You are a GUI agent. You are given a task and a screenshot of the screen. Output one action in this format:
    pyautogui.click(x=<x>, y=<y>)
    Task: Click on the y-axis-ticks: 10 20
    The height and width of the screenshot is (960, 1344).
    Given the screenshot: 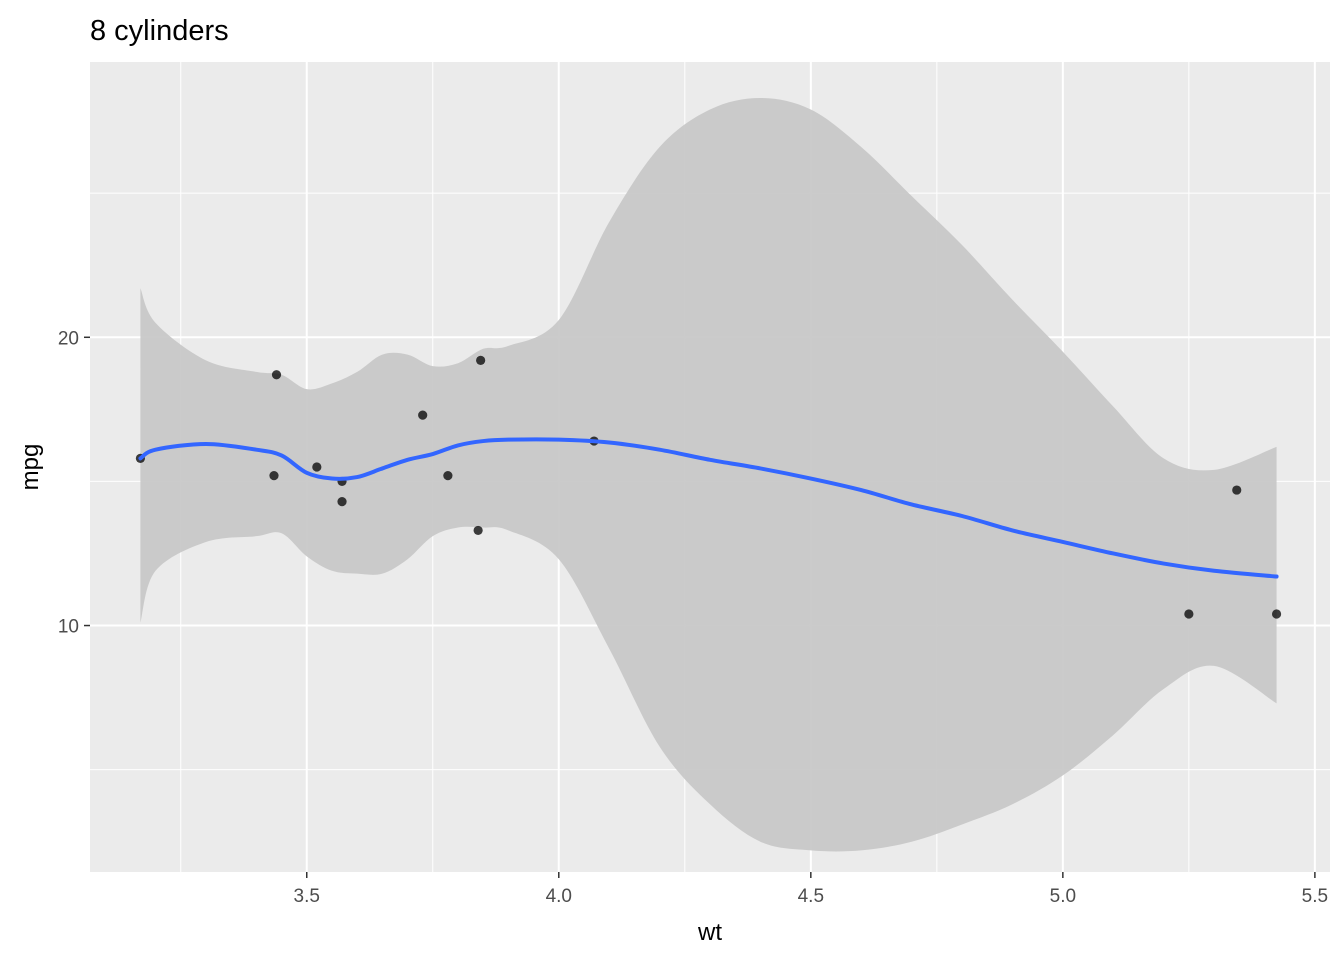 What is the action you would take?
    pyautogui.click(x=74, y=483)
    